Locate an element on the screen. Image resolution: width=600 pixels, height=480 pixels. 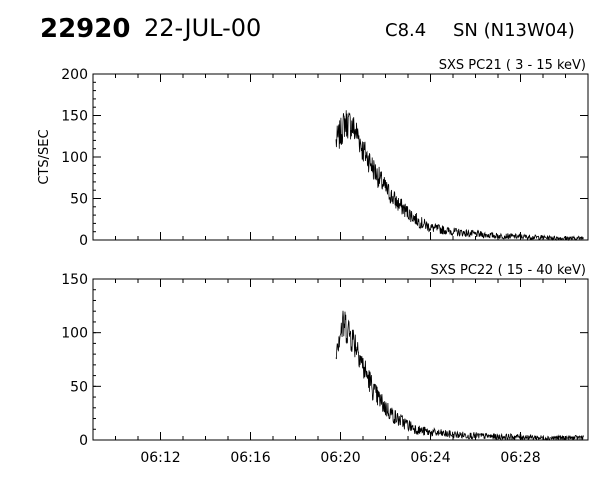
y-axis-label: CTS/SEC is located at coordinates (44, 156).